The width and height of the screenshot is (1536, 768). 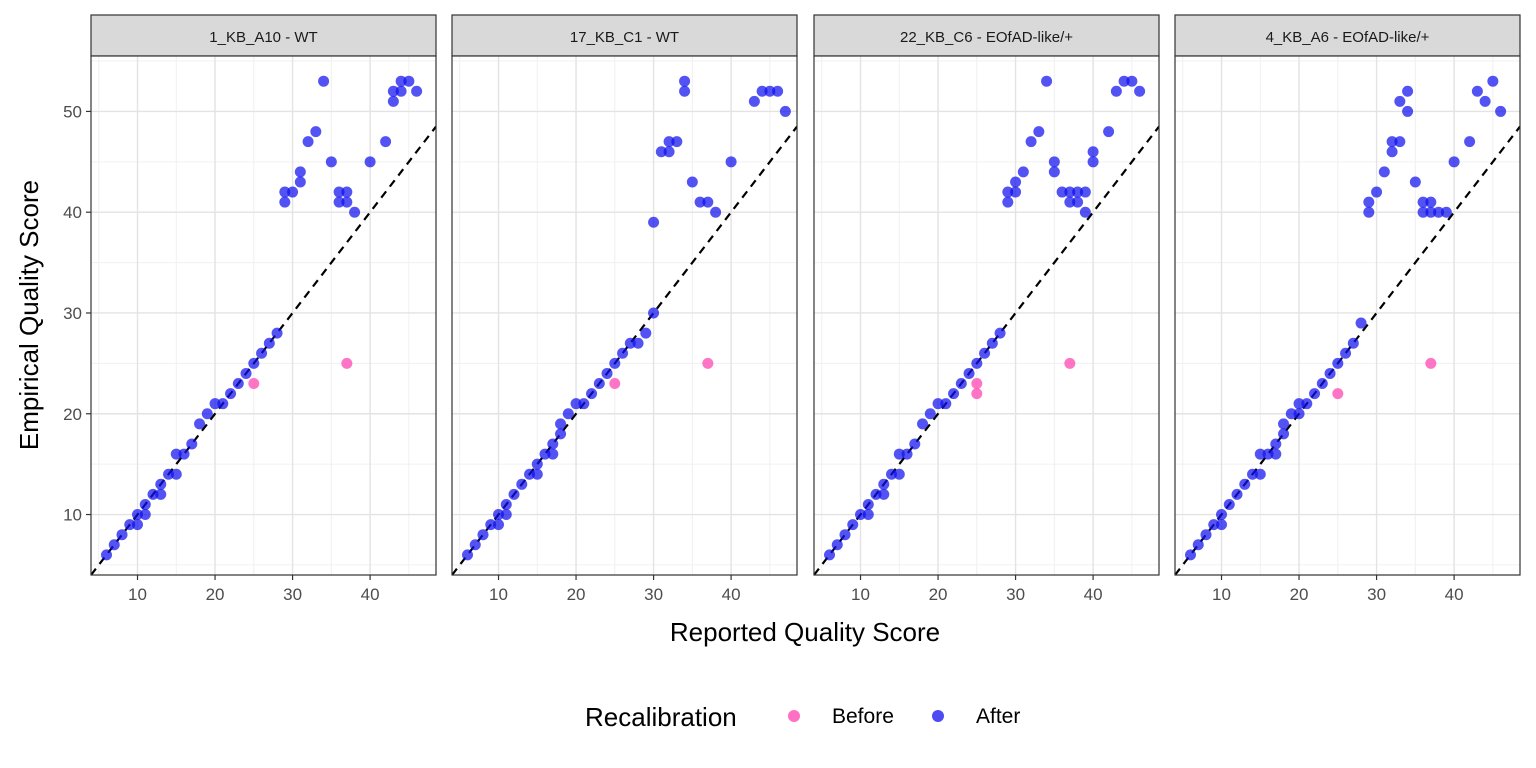 I want to click on x-tick-label: 40, so click(x=1454, y=594).